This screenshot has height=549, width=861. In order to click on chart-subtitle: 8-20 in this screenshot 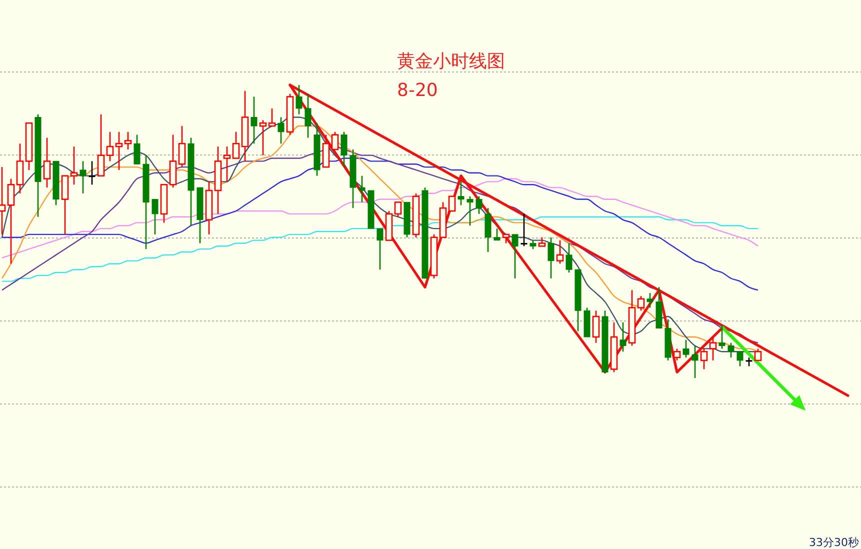, I will do `click(417, 90)`.